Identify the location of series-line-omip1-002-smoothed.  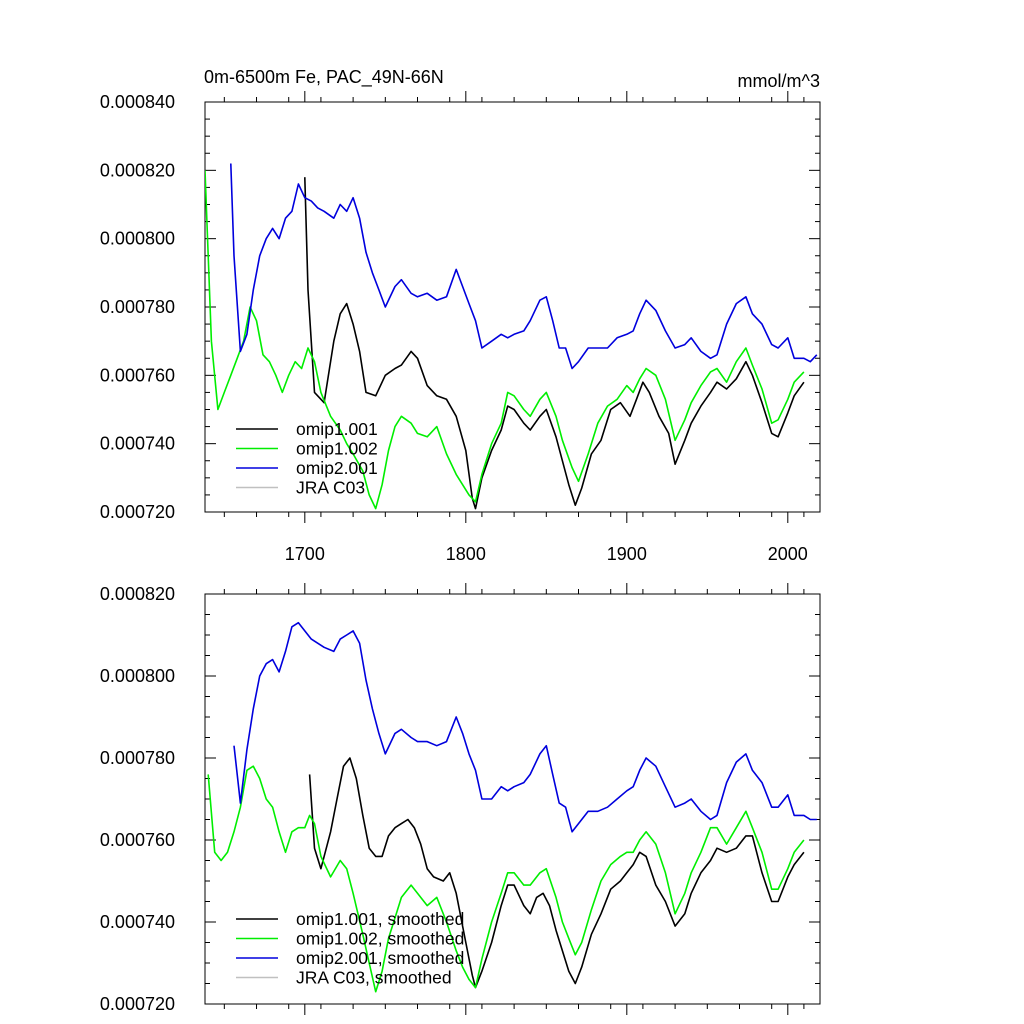
(506, 879).